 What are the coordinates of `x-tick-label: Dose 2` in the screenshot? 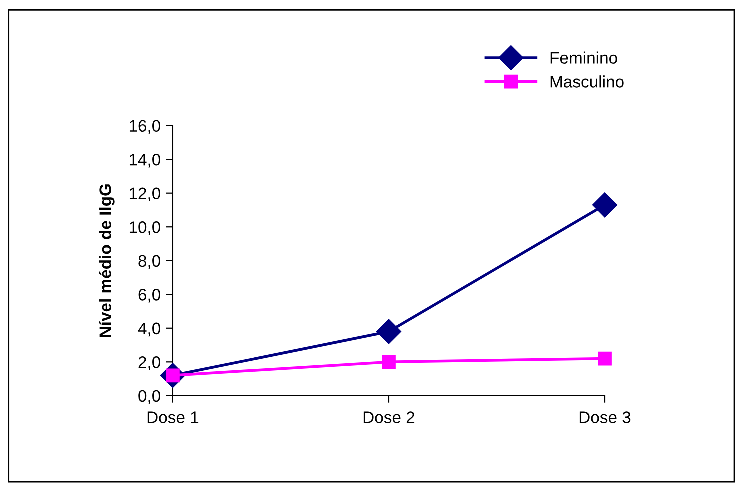 It's located at (389, 418).